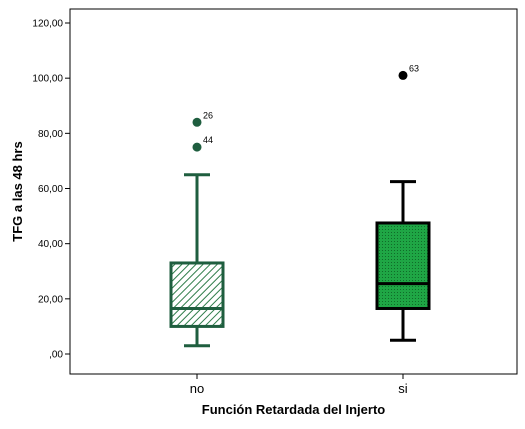 The height and width of the screenshot is (429, 525). Describe the element at coordinates (414, 68) in the screenshot. I see `outlier-label: 63` at that location.